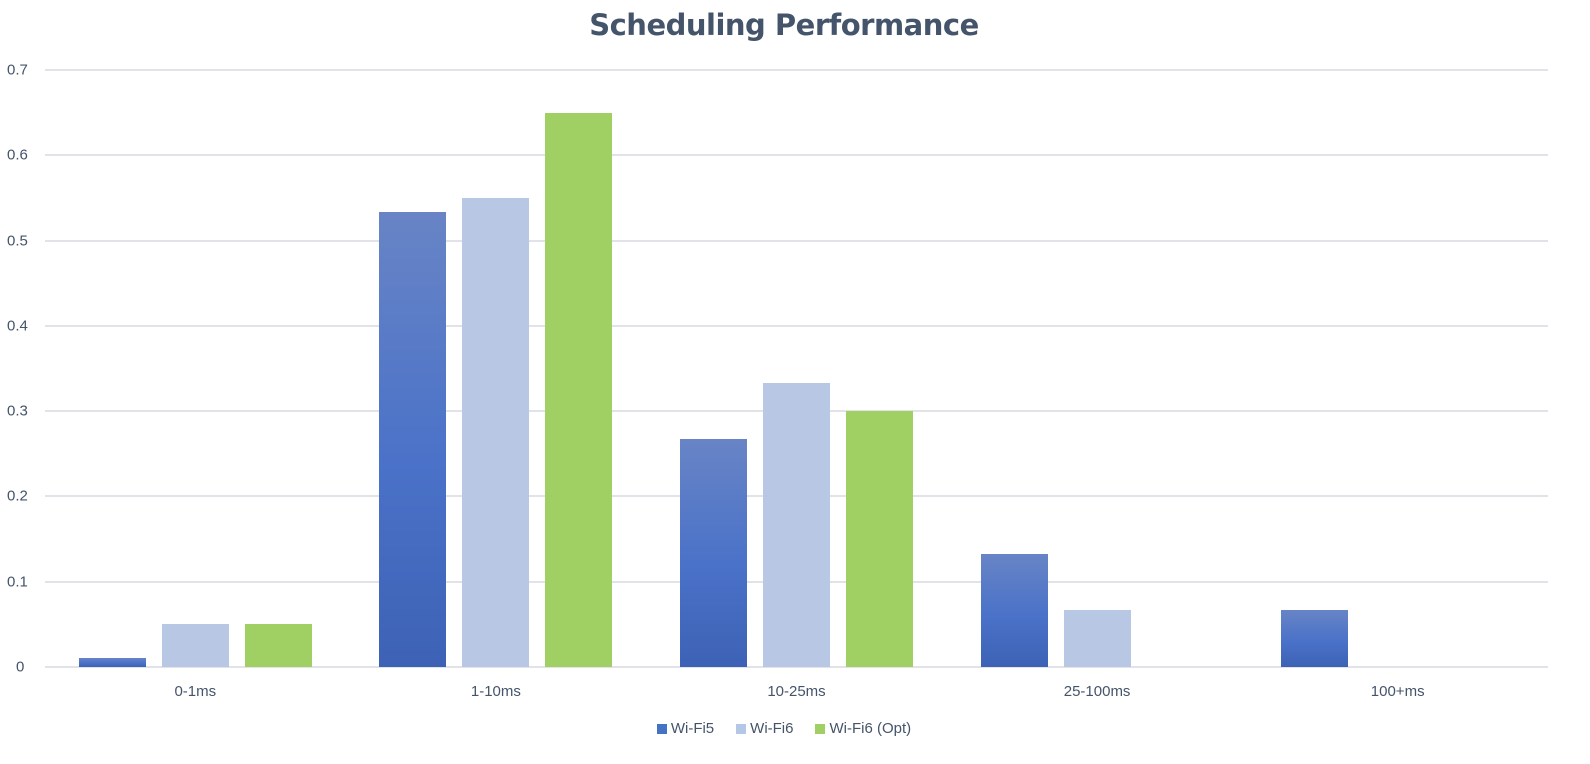 The height and width of the screenshot is (764, 1590). I want to click on bar-wi-fi6-10-25ms, so click(796, 525).